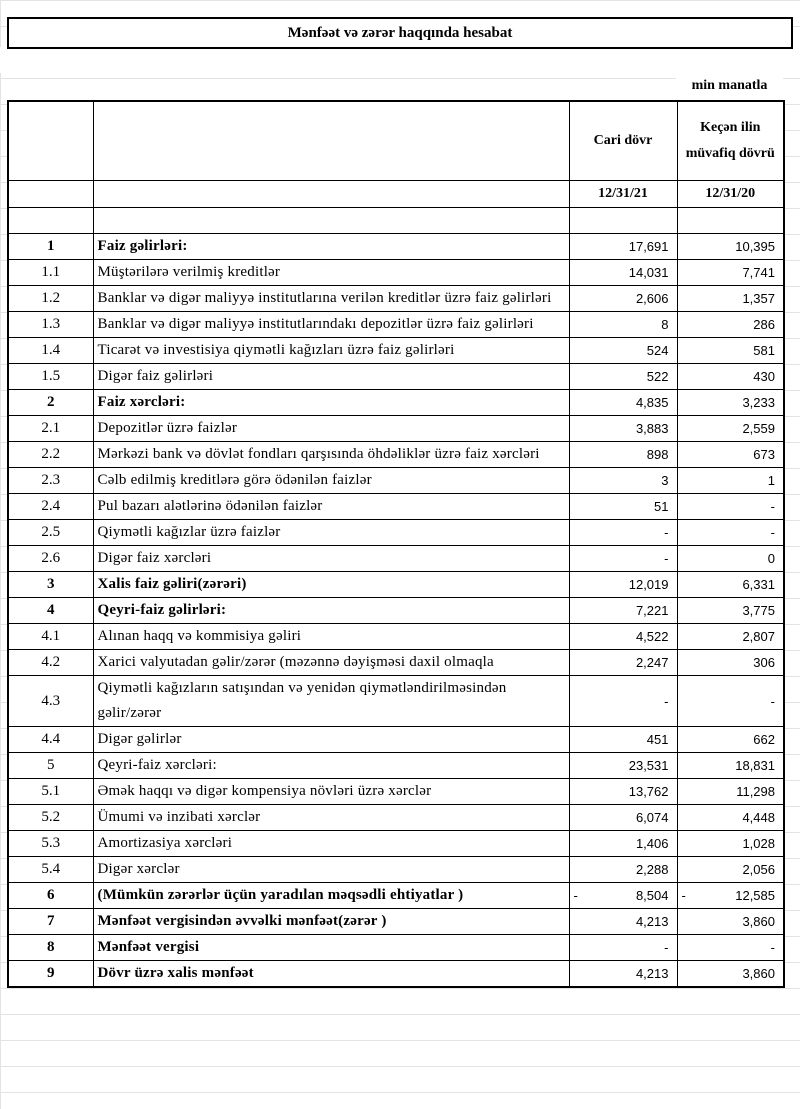  What do you see at coordinates (652, 895) in the screenshot?
I see `amount: 8,504` at bounding box center [652, 895].